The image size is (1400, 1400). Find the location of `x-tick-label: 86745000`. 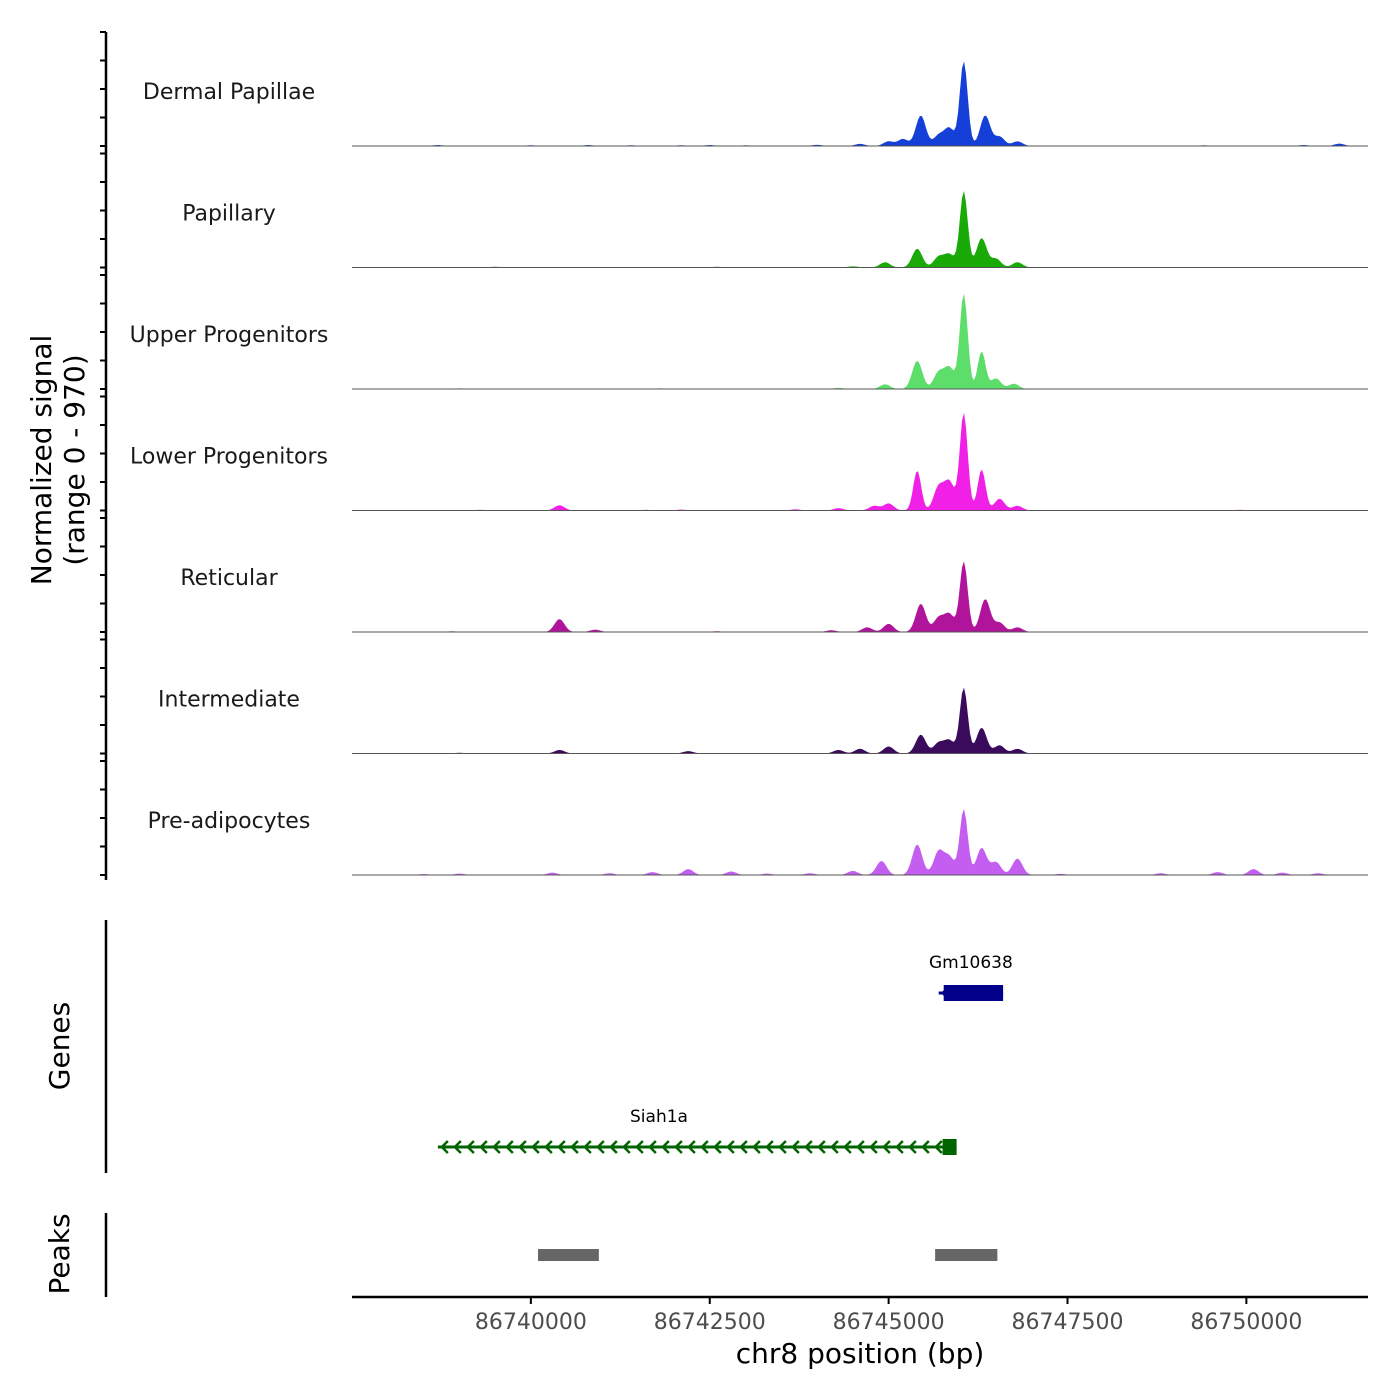

x-tick-label: 86745000 is located at coordinates (889, 1322).